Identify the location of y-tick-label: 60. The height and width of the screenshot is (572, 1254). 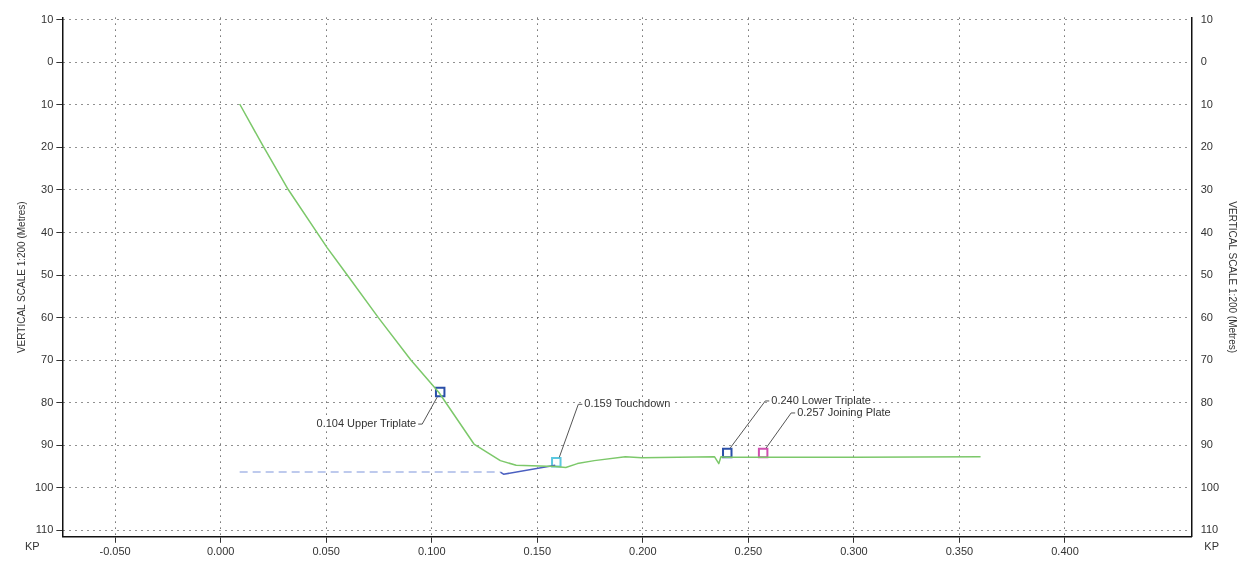
(47, 316).